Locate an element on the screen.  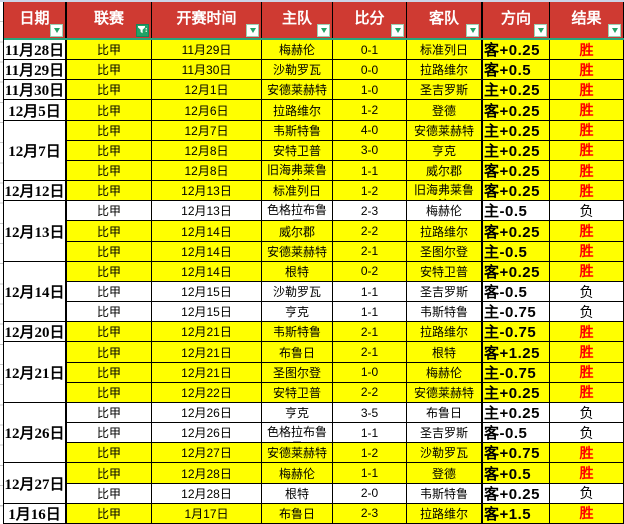
date-cell: 11月29日 is located at coordinates (35, 70).